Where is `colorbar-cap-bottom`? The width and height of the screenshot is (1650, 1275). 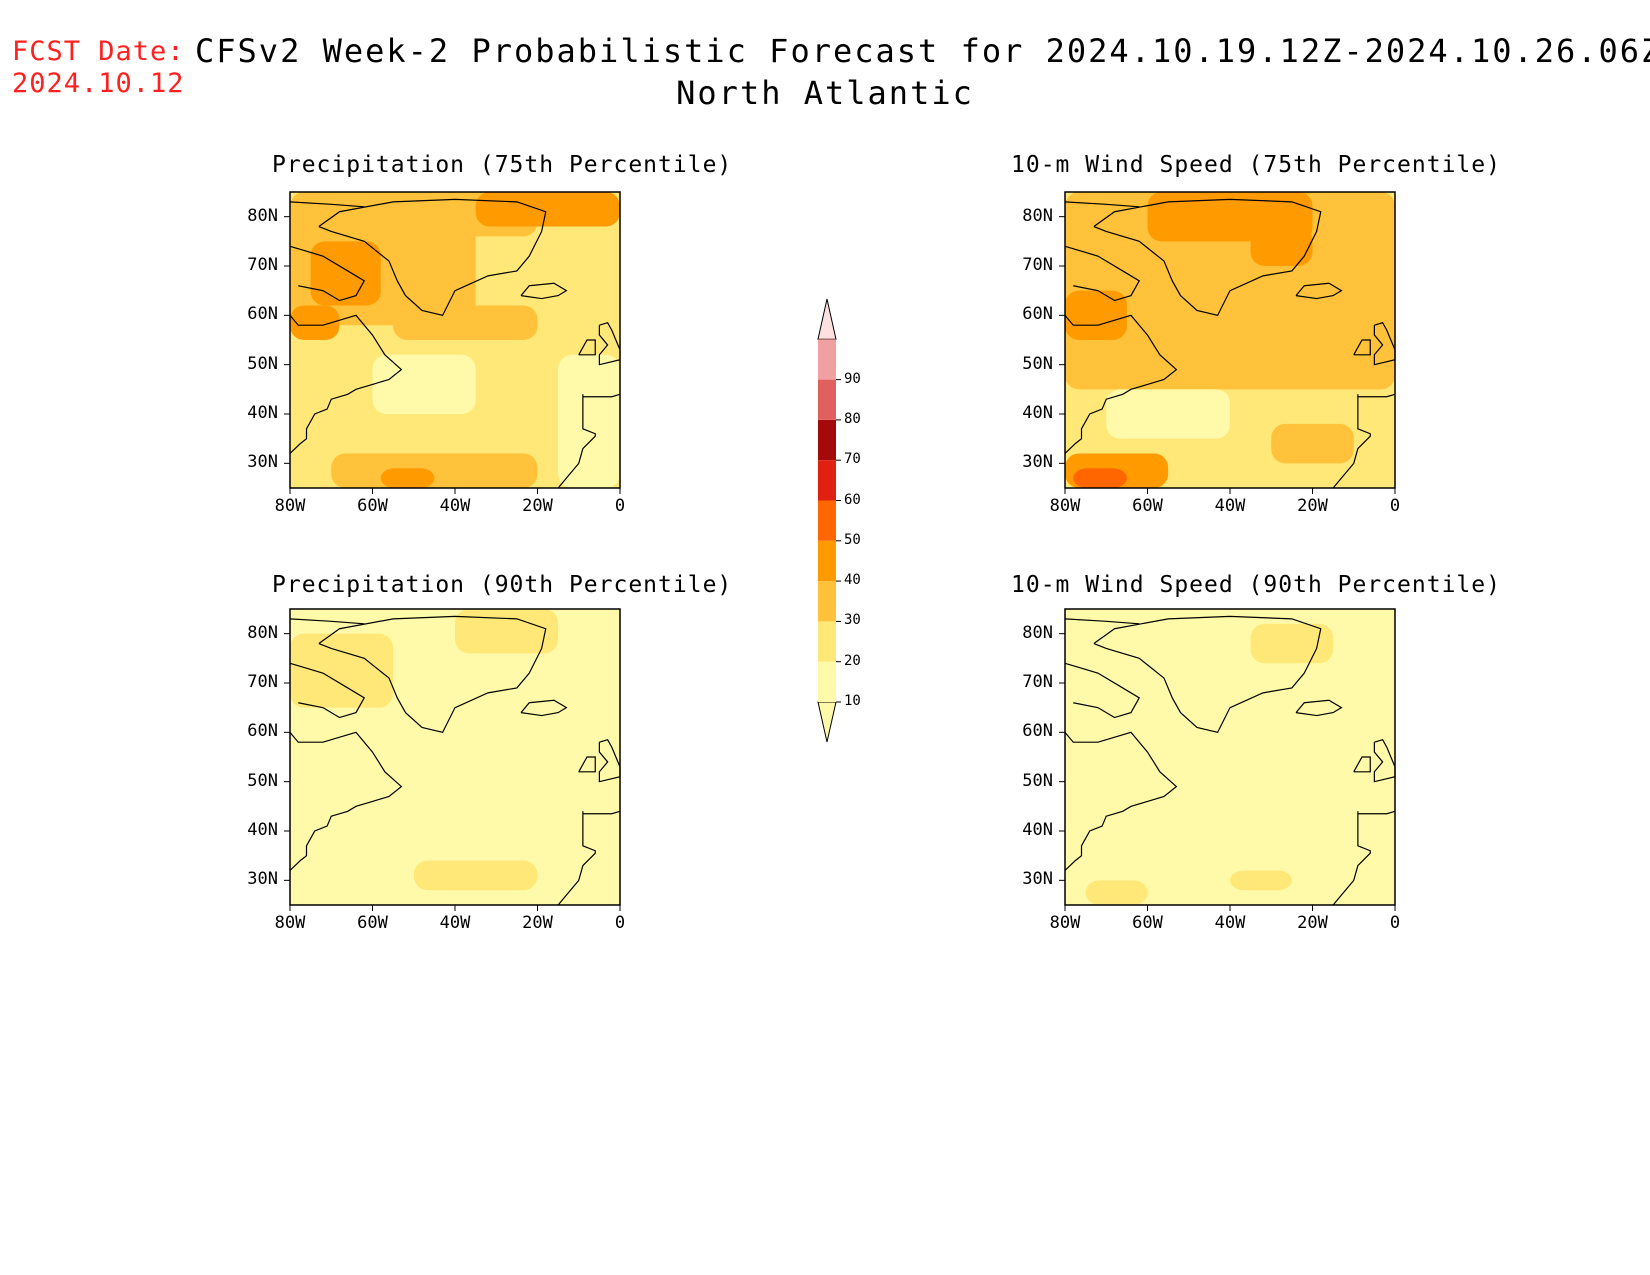
colorbar-cap-bottom is located at coordinates (827, 722).